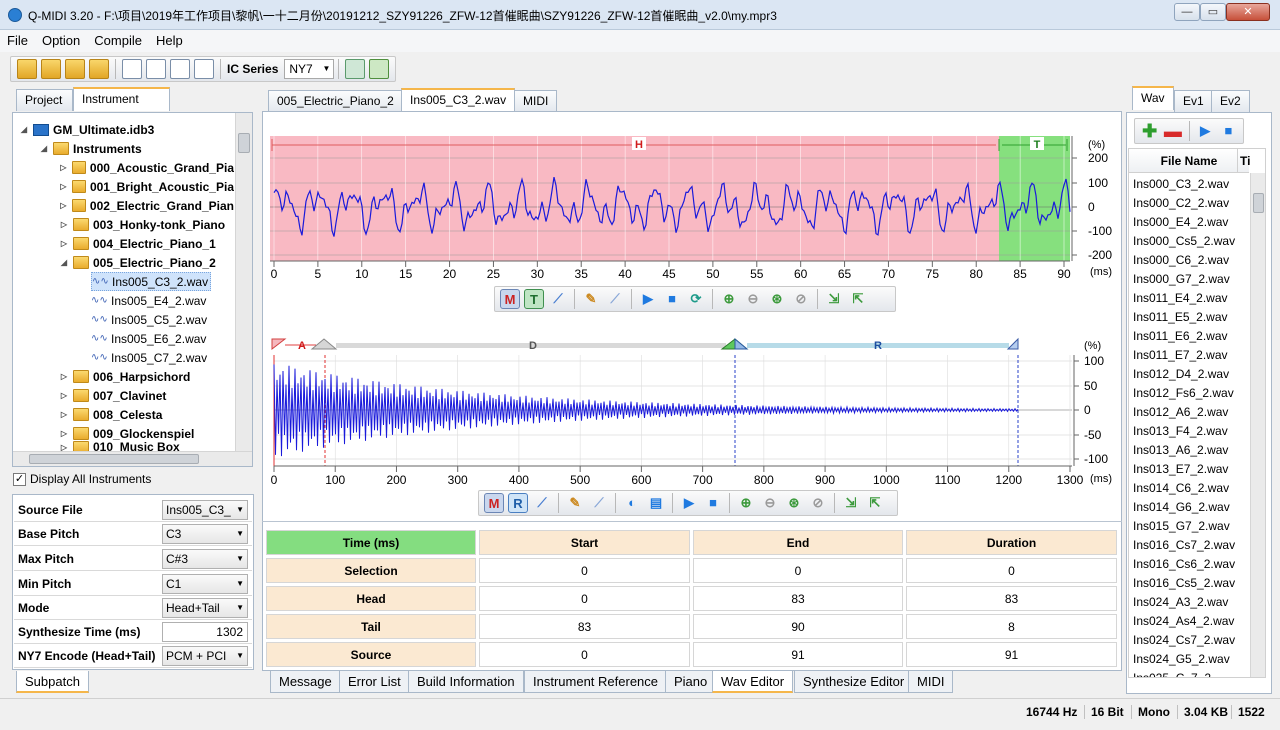  I want to click on wav-list-item: Ins011_E5_2.wav, so click(1180, 317).